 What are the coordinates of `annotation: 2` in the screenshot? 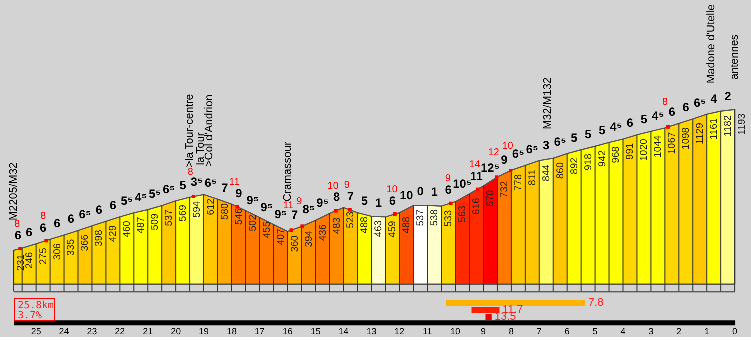 It's located at (728, 97).